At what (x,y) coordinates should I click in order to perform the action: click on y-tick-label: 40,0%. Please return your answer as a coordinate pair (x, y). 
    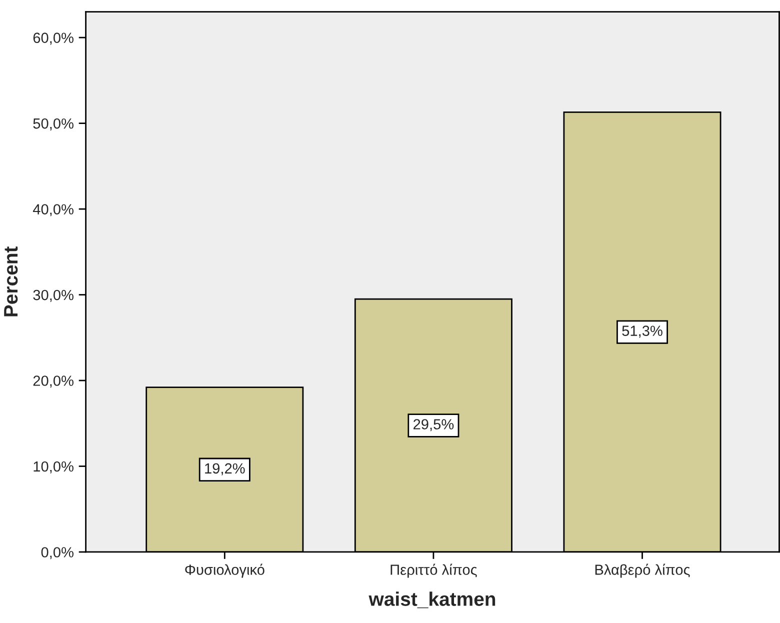
    Looking at the image, I should click on (53, 210).